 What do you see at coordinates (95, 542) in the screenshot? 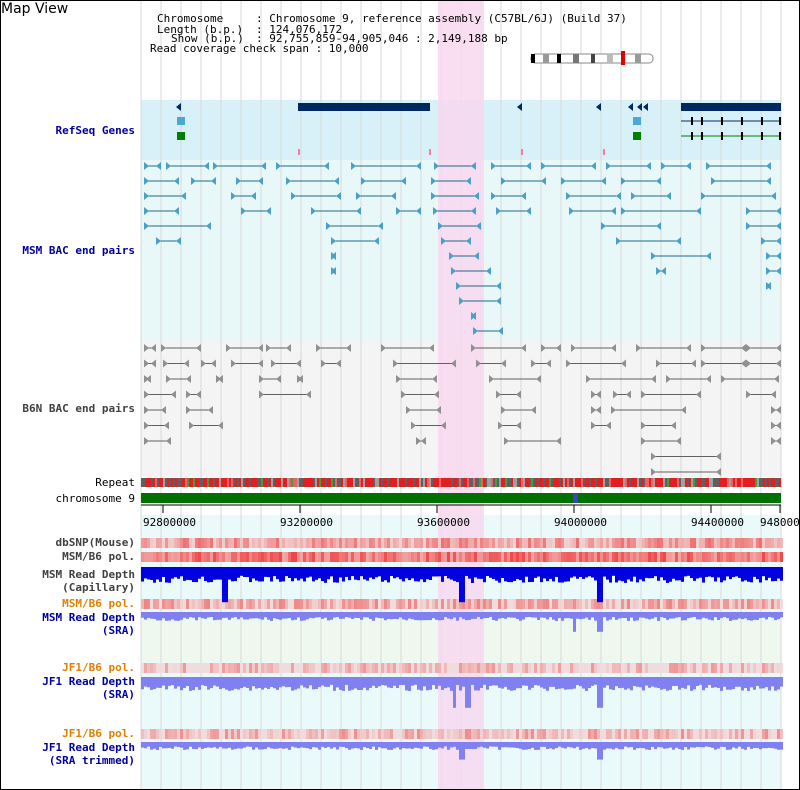
I see `dbsnp-label: dbSNP(Mouse)` at bounding box center [95, 542].